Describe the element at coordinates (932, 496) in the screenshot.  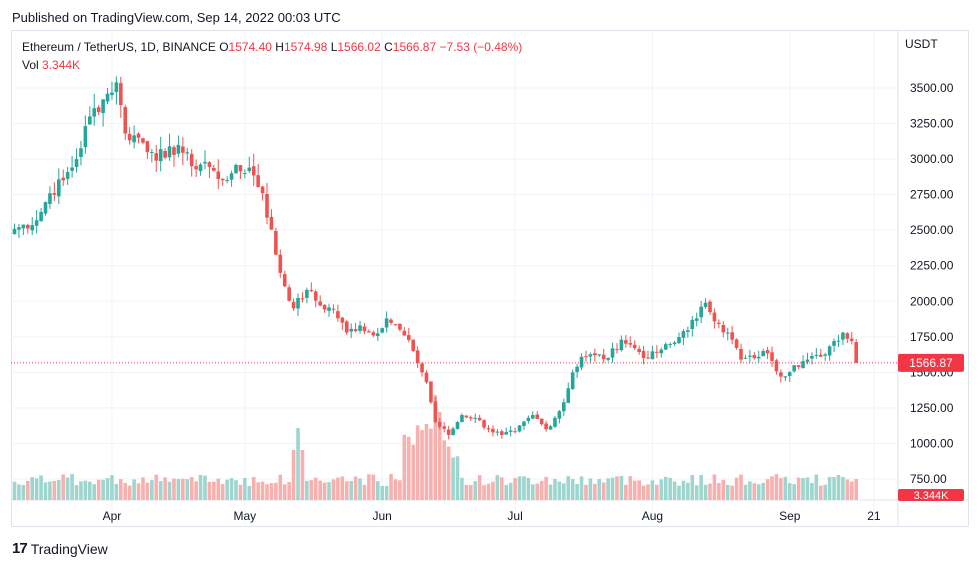
I see `volume-tag-label: 3.344K` at that location.